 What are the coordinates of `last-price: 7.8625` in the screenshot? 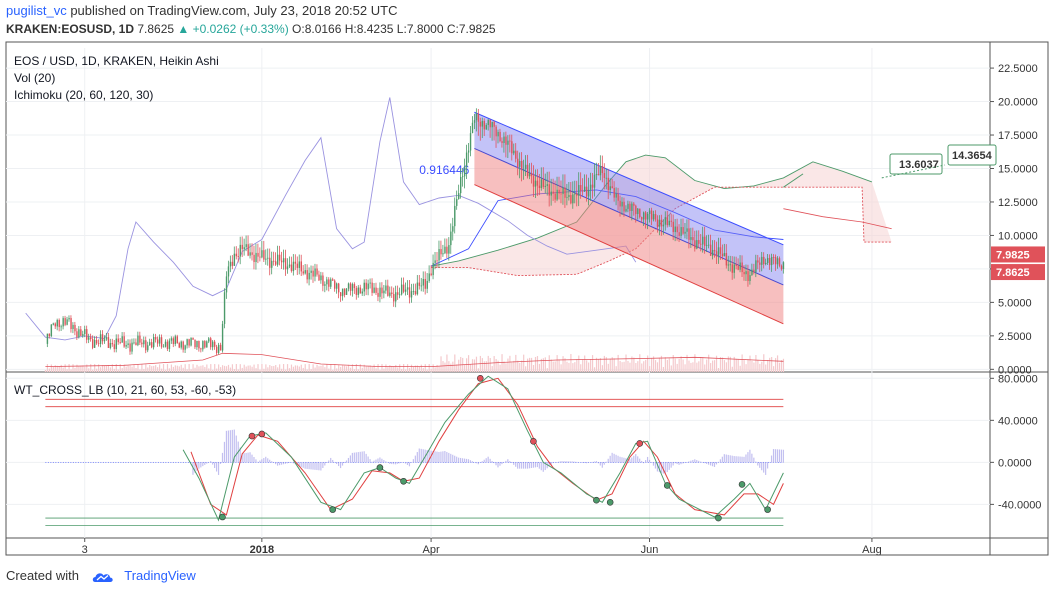 It's located at (156, 29).